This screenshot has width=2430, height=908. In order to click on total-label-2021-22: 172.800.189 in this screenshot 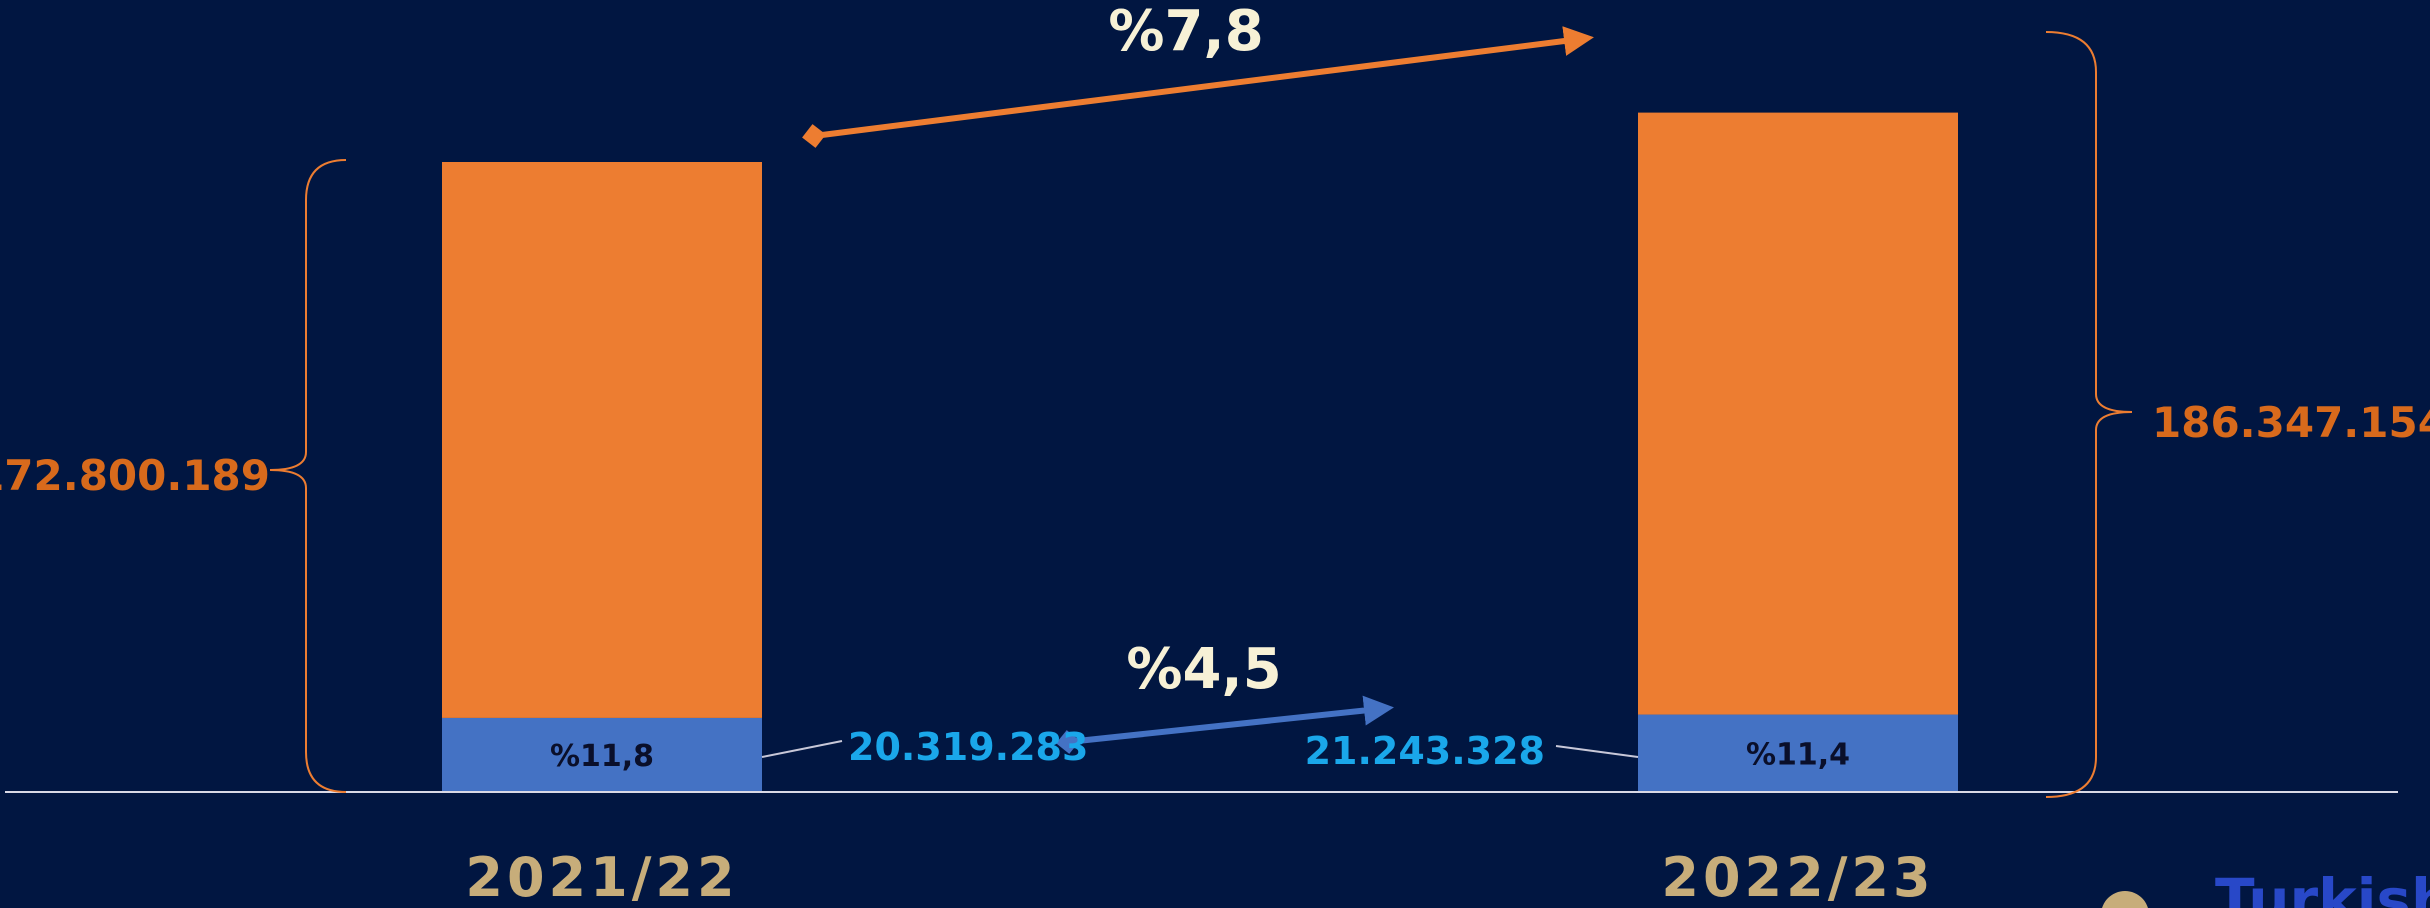, I will do `click(135, 475)`.